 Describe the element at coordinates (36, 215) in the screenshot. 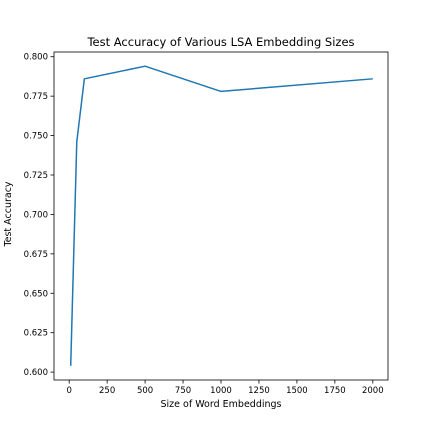

I see `y-tick-label-0.700: 0.700` at that location.